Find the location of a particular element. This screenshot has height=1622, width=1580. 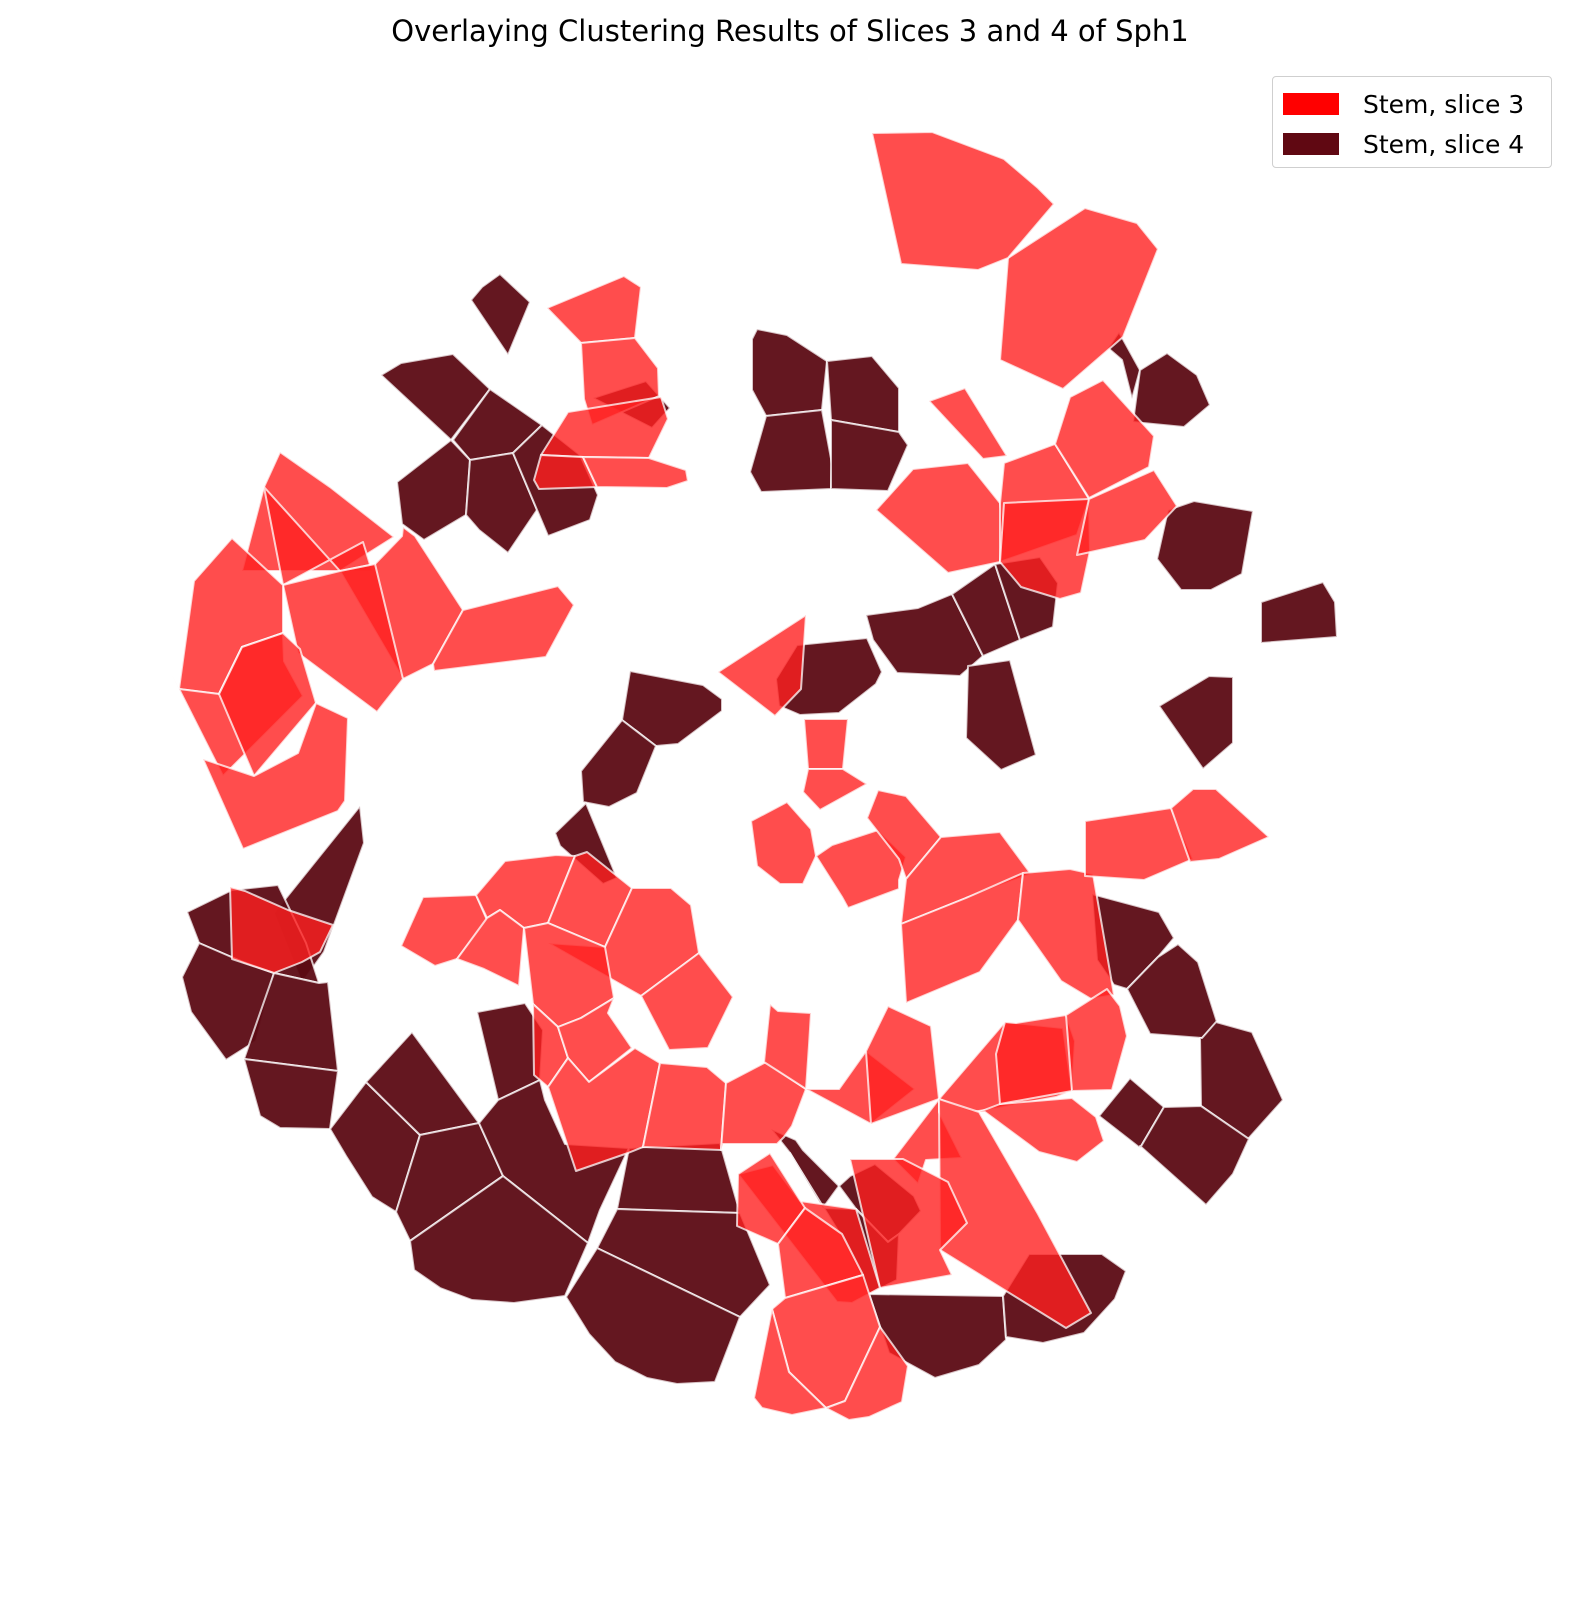

legend-entry-slice-4: Stem, slice 4 is located at coordinates (1403, 144).